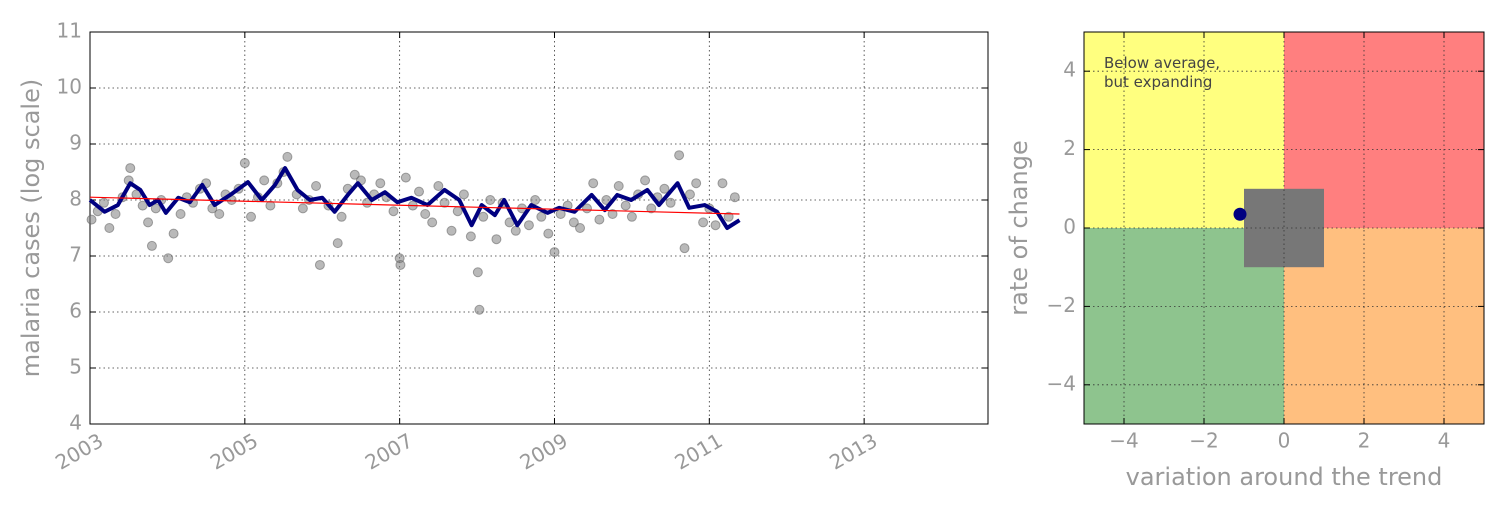 Image resolution: width=1512 pixels, height=512 pixels. Describe the element at coordinates (1061, 305) in the screenshot. I see `y-tick-label: −2` at that location.